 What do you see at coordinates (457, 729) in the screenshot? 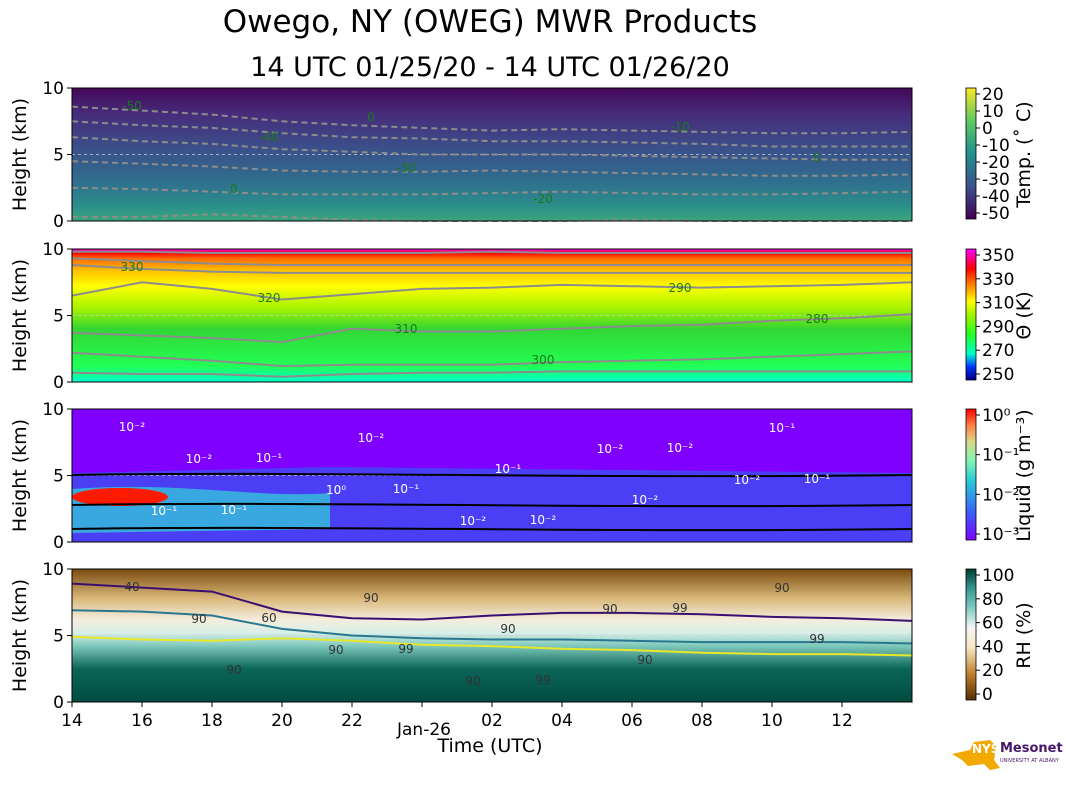
I see `x-axis: 14 16 18 20 22 Jan-26 02 04 06 08 10 12 Time (UTC)` at bounding box center [457, 729].